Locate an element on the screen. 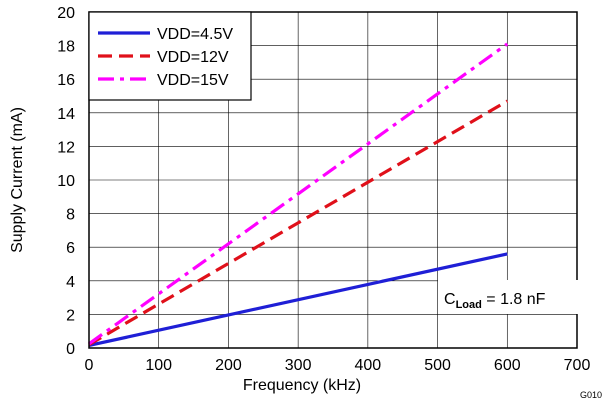 This screenshot has height=402, width=607. y-tick-label: 16 is located at coordinates (66, 80).